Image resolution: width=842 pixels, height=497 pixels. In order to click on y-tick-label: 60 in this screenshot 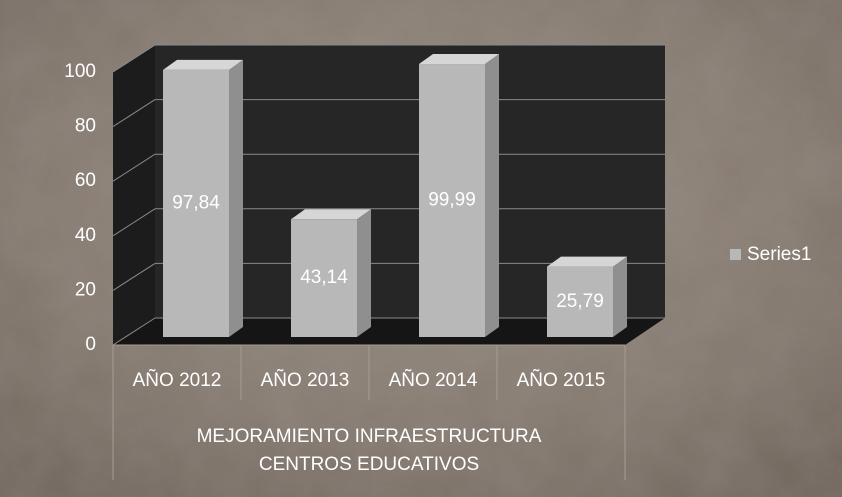, I will do `click(85, 180)`.